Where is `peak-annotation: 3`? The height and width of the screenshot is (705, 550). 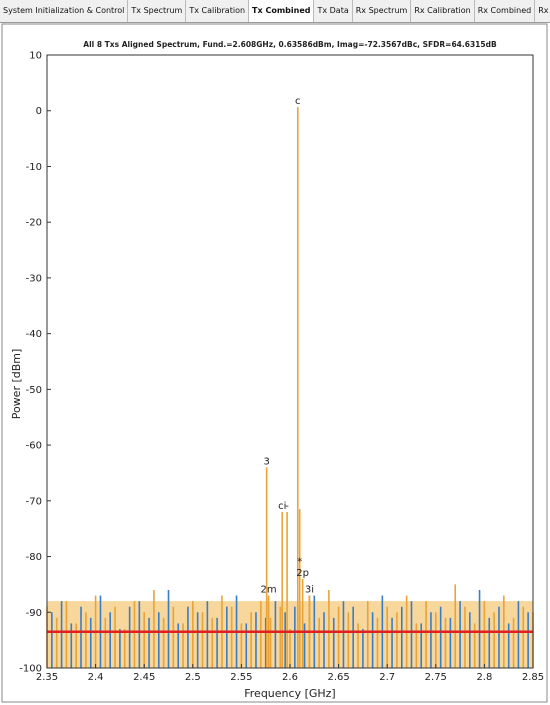 peak-annotation: 3 is located at coordinates (266, 461).